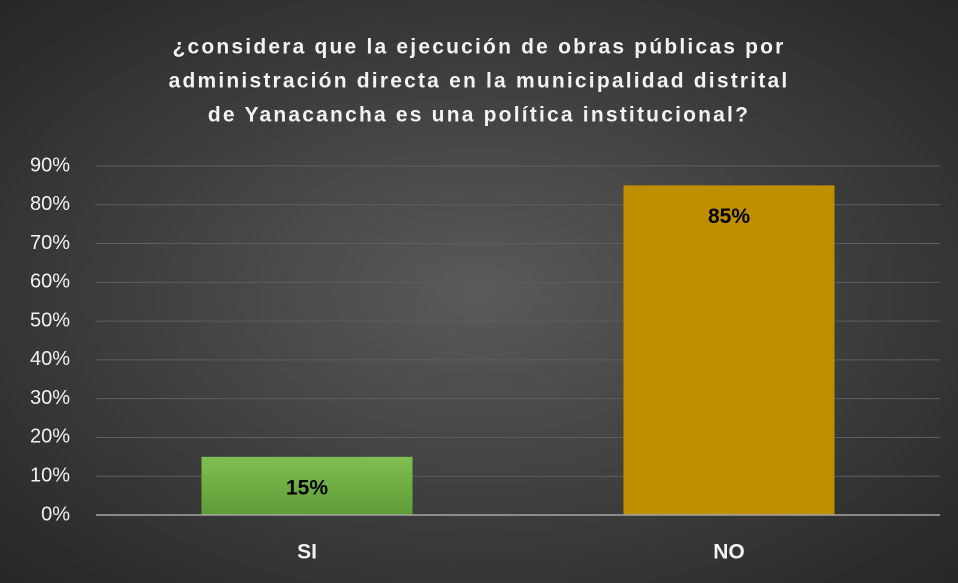 The image size is (958, 583). Describe the element at coordinates (50, 165) in the screenshot. I see `y-tick-label: 90%` at that location.